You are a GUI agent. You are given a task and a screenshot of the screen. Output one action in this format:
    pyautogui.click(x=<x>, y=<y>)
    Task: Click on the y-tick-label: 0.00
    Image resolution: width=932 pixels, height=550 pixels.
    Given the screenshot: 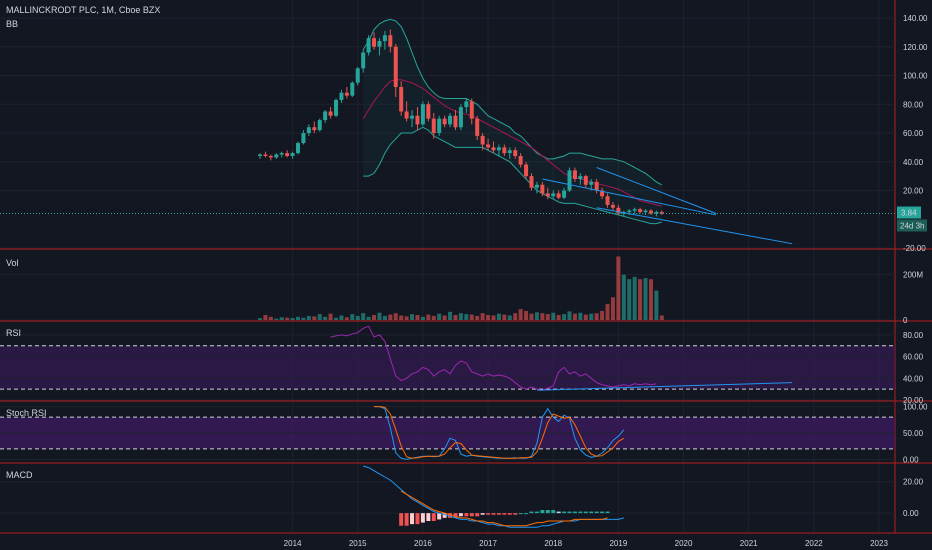 What is the action you would take?
    pyautogui.click(x=911, y=513)
    